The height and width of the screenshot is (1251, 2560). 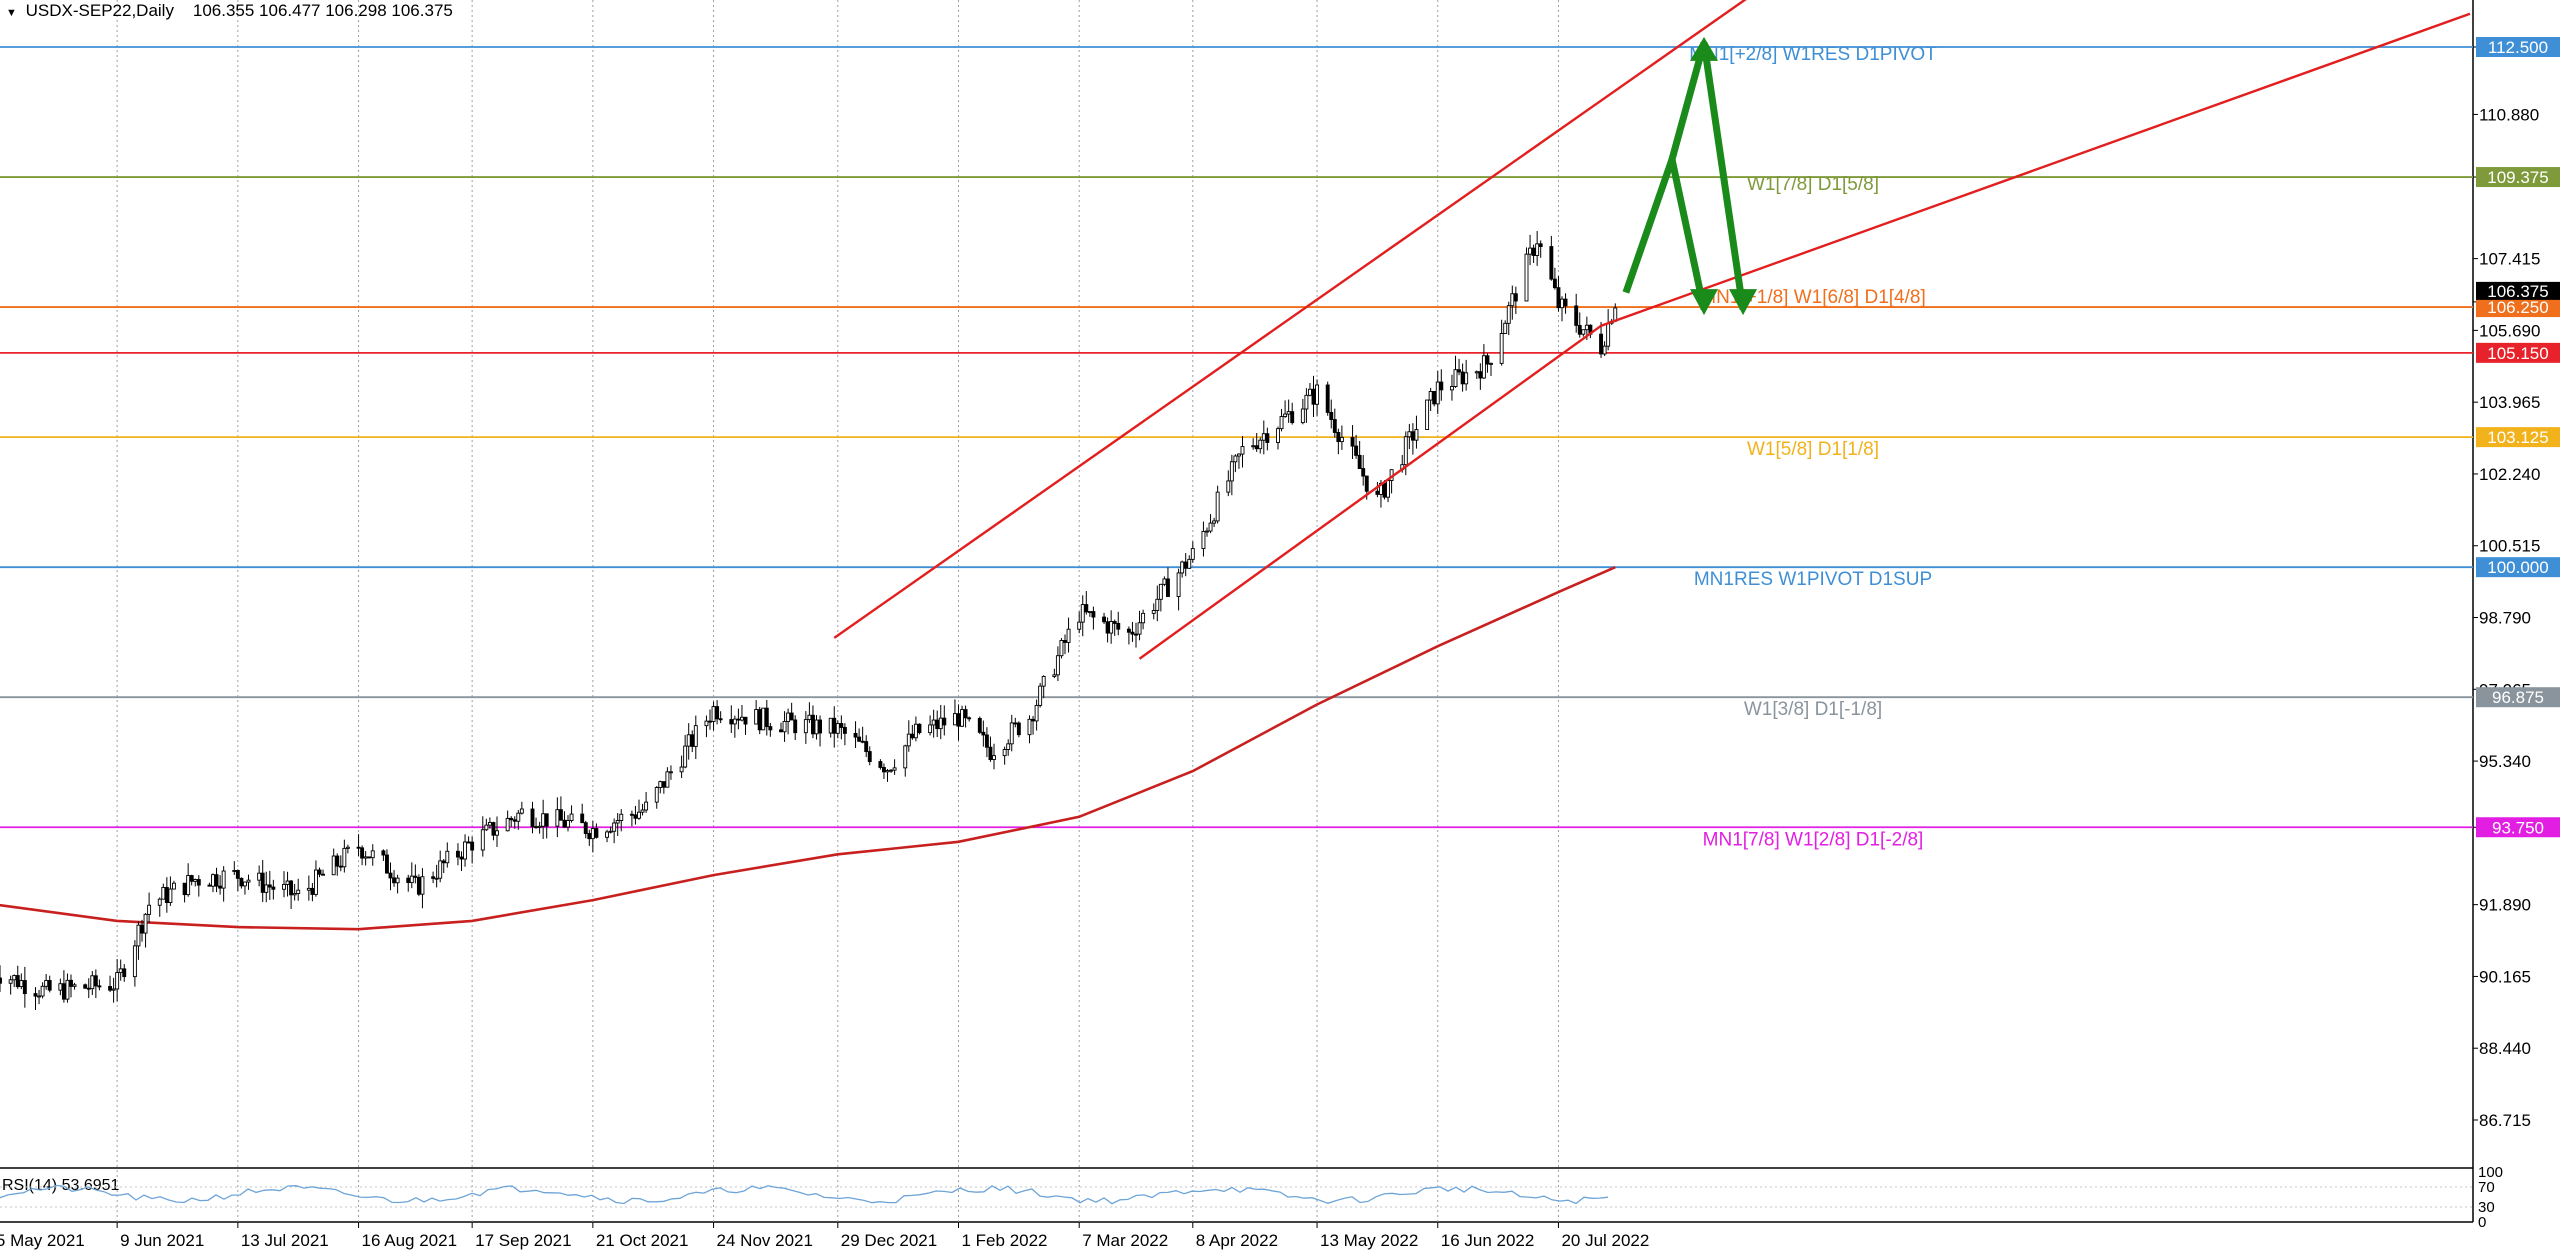 I want to click on price-tick-label: 107.415, so click(x=2509, y=259).